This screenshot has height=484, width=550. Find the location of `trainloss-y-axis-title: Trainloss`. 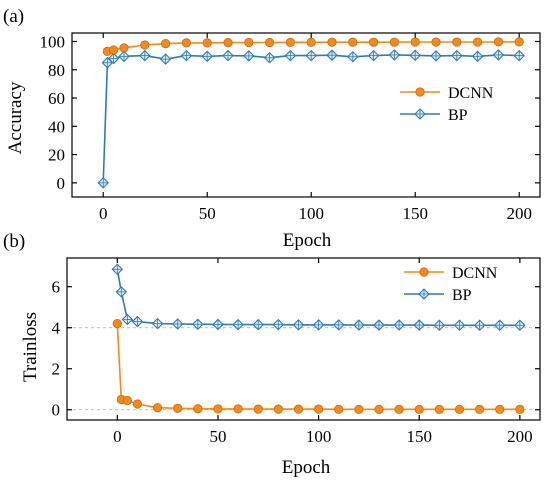

trainloss-y-axis-title: Trainloss is located at coordinates (30, 347).